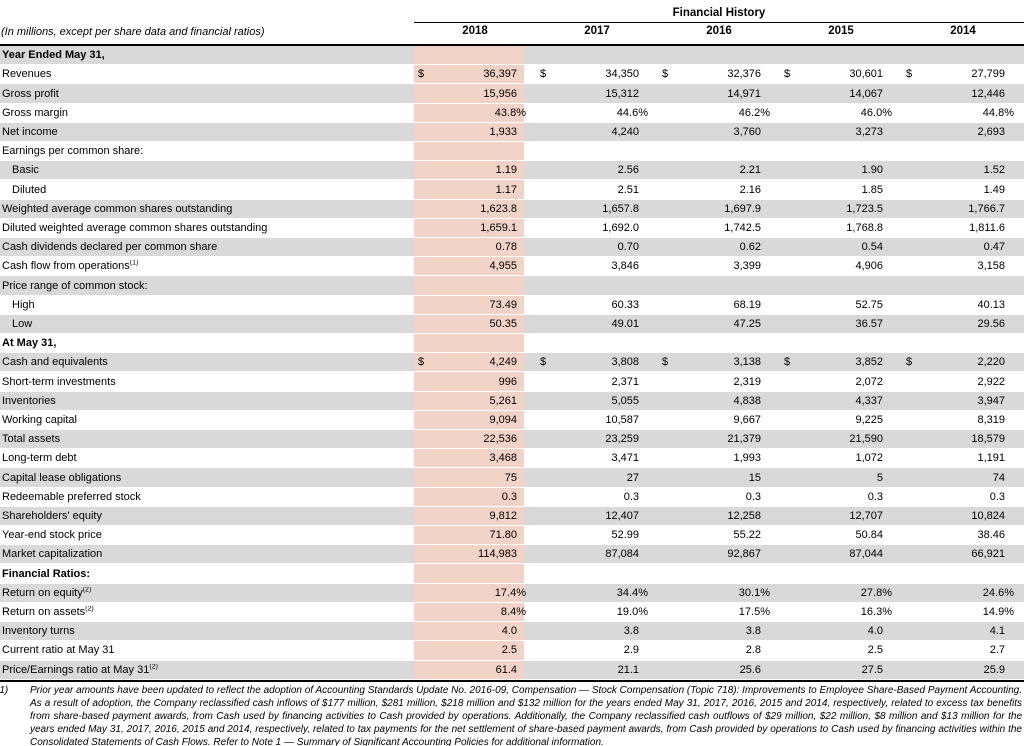 The width and height of the screenshot is (1024, 746). Describe the element at coordinates (500, 439) in the screenshot. I see `cell-value: 22,536` at that location.